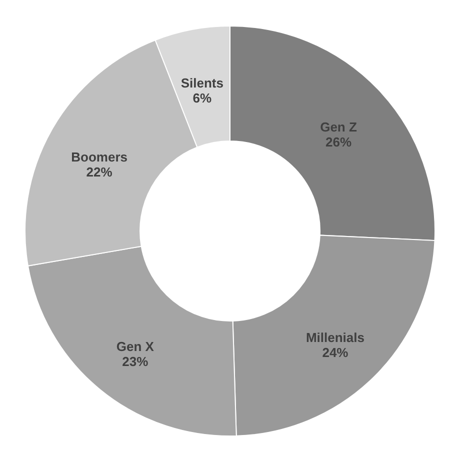  Describe the element at coordinates (99, 172) in the screenshot. I see `data-label: 22%` at that location.